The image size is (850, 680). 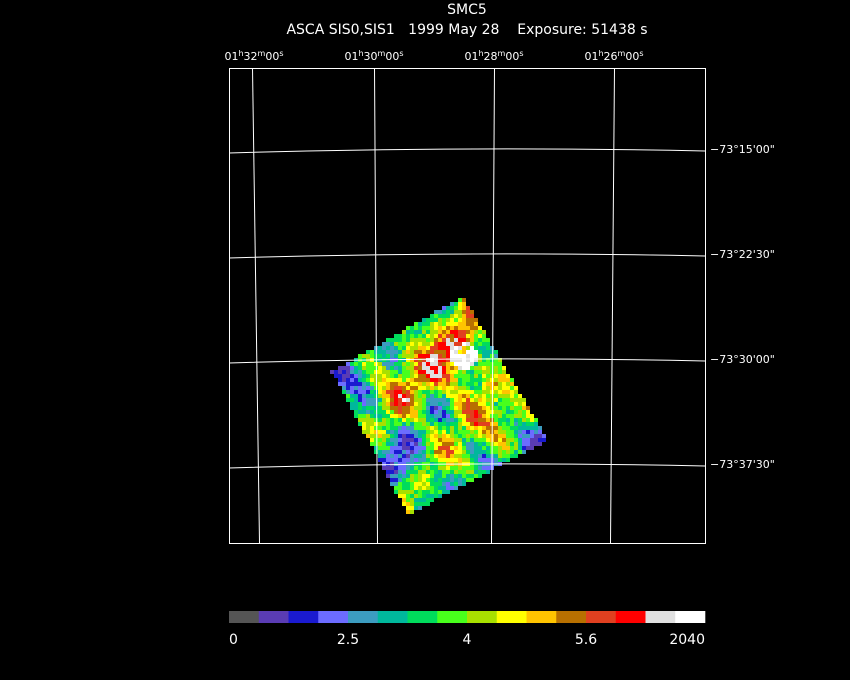 I want to click on dec-grid-line, so click(x=467, y=256).